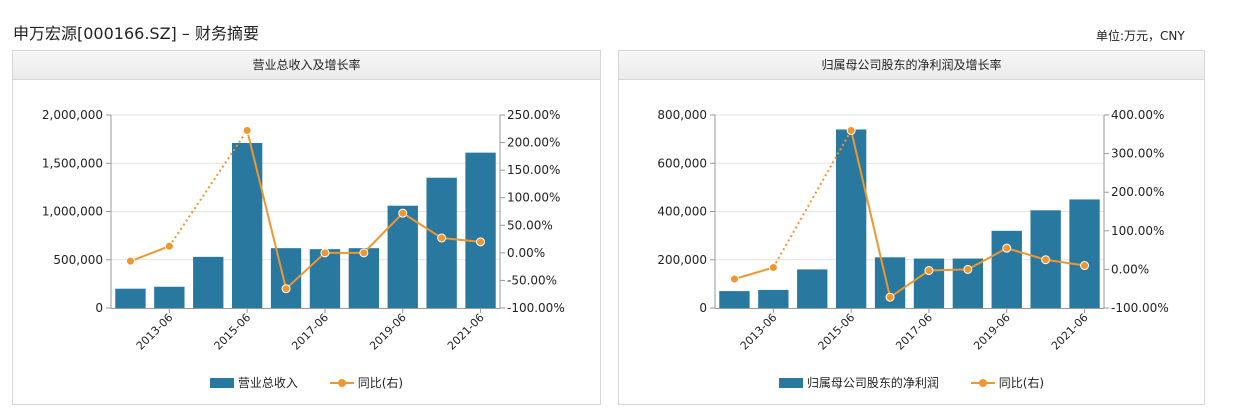 The width and height of the screenshot is (1248, 414). Describe the element at coordinates (682, 260) in the screenshot. I see `y-tick-label-left: 200,000` at that location.